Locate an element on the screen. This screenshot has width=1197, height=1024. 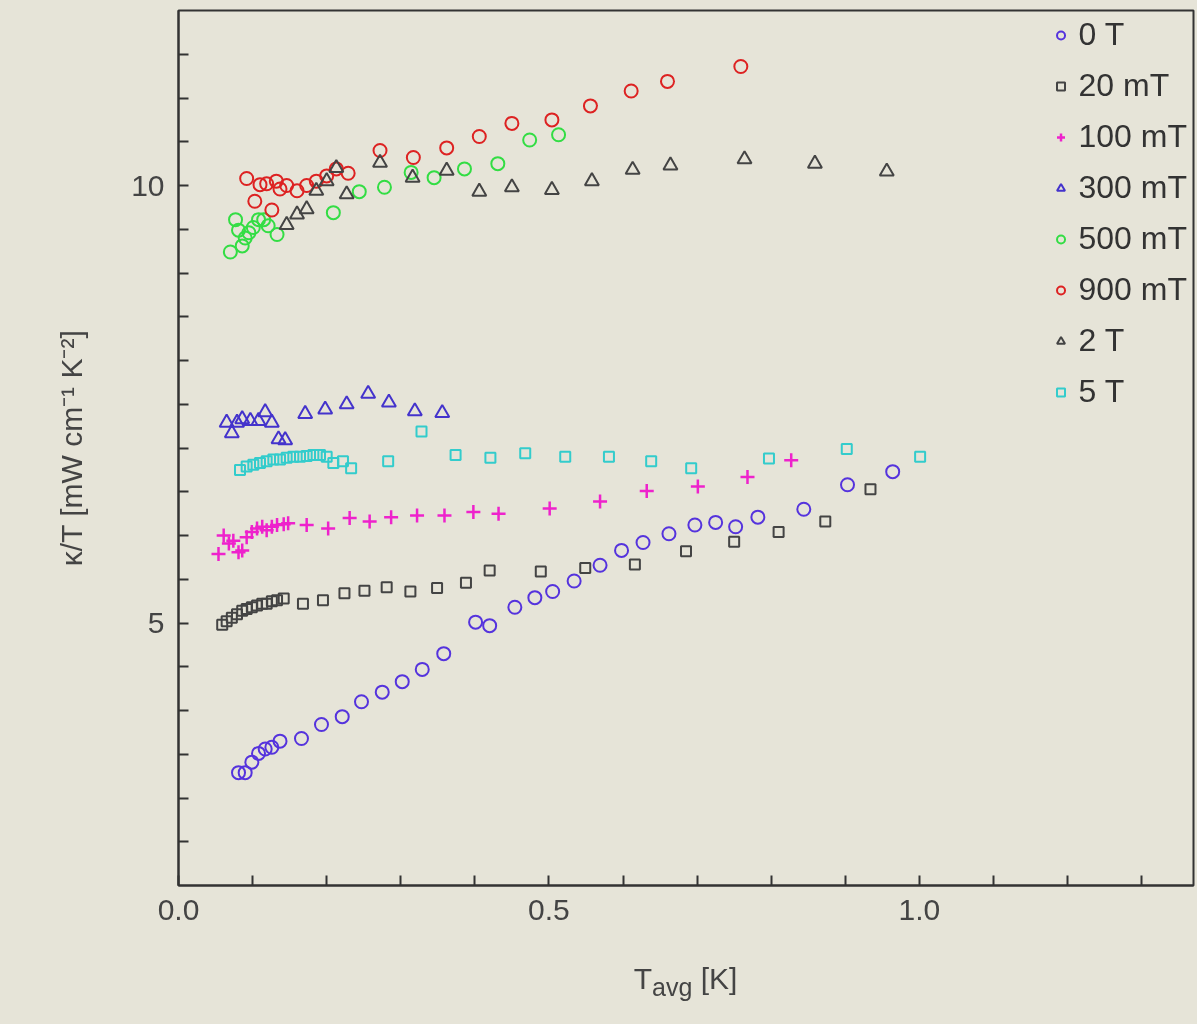
legend-label: 0 T is located at coordinates (1101, 34).